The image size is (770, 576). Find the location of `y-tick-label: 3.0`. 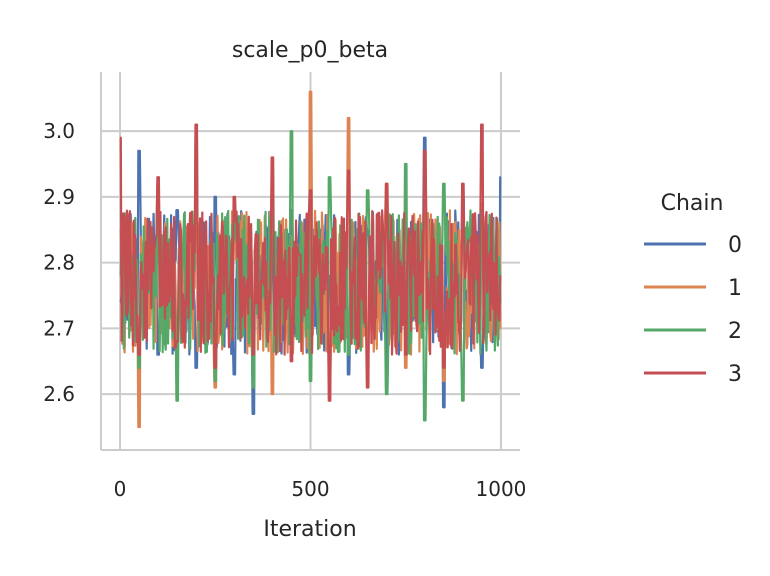

y-tick-label: 3.0 is located at coordinates (59, 131).